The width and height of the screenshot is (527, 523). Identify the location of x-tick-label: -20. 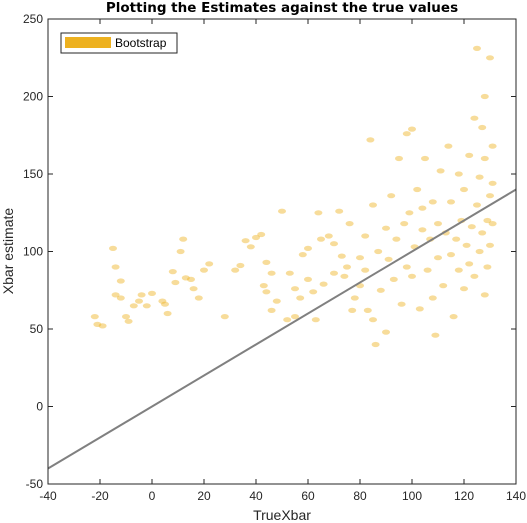
(100, 496).